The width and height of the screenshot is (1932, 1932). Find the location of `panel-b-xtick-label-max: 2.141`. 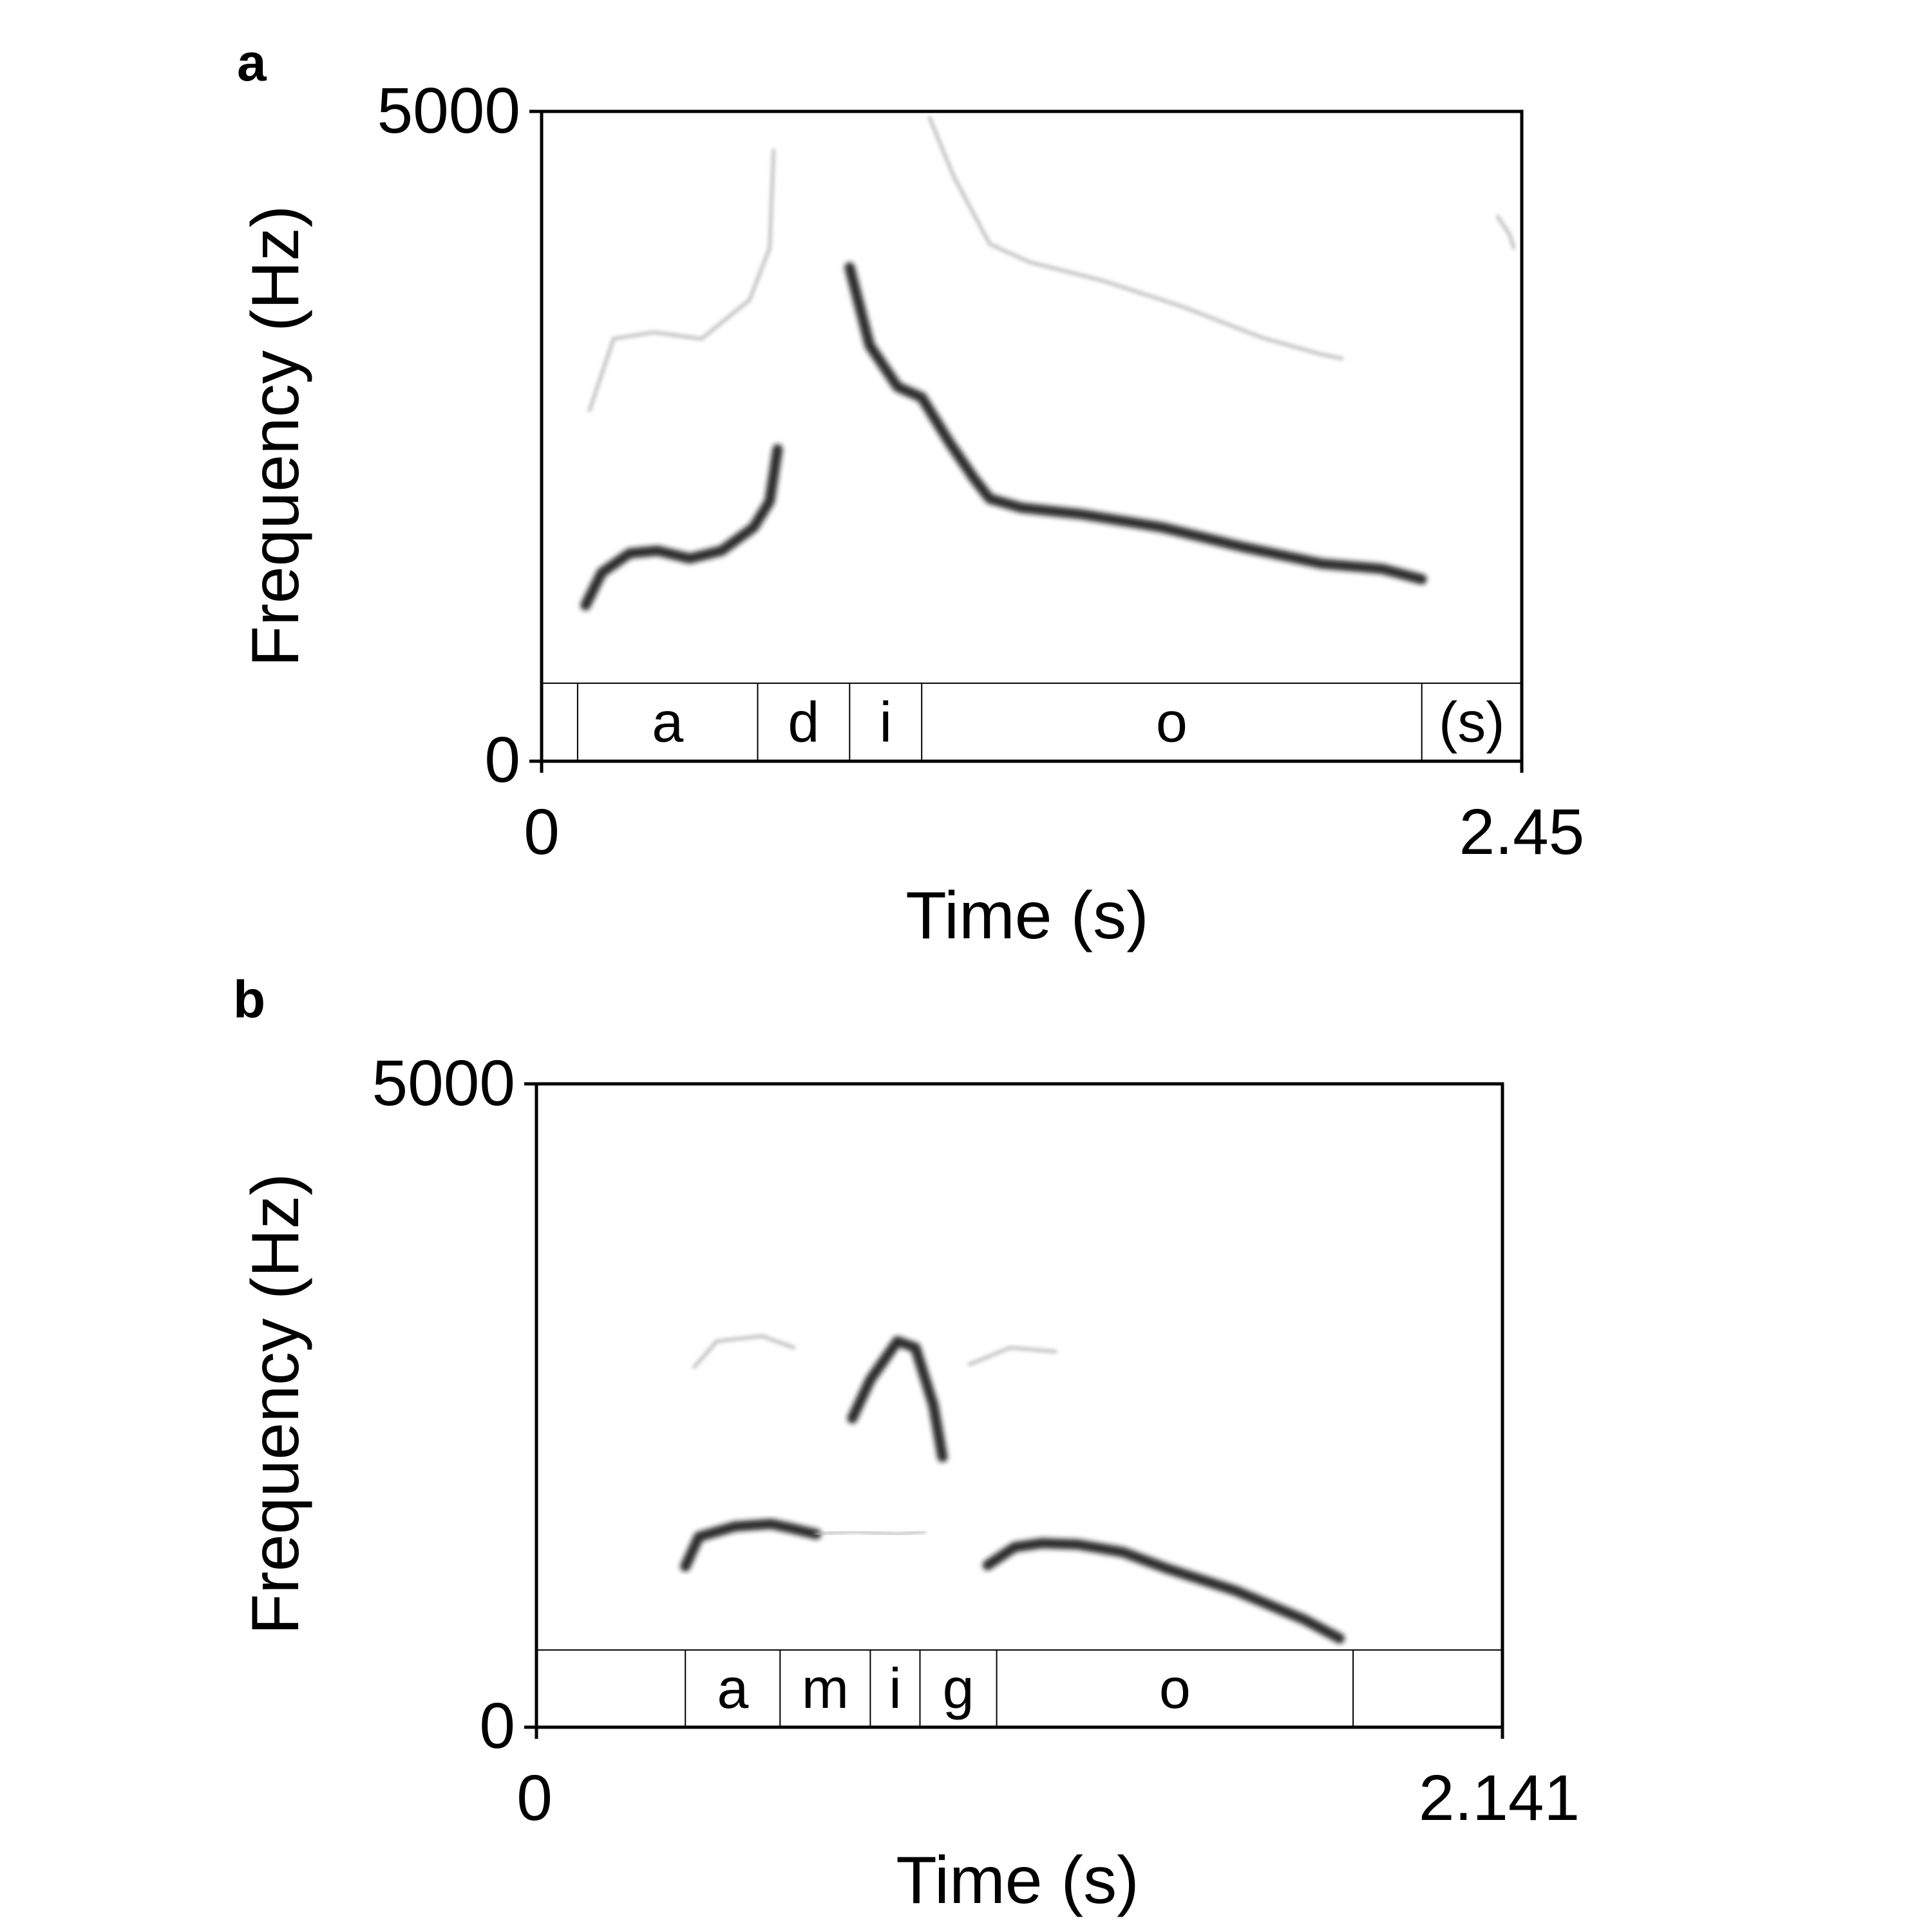

panel-b-xtick-label-max: 2.141 is located at coordinates (1500, 1798).